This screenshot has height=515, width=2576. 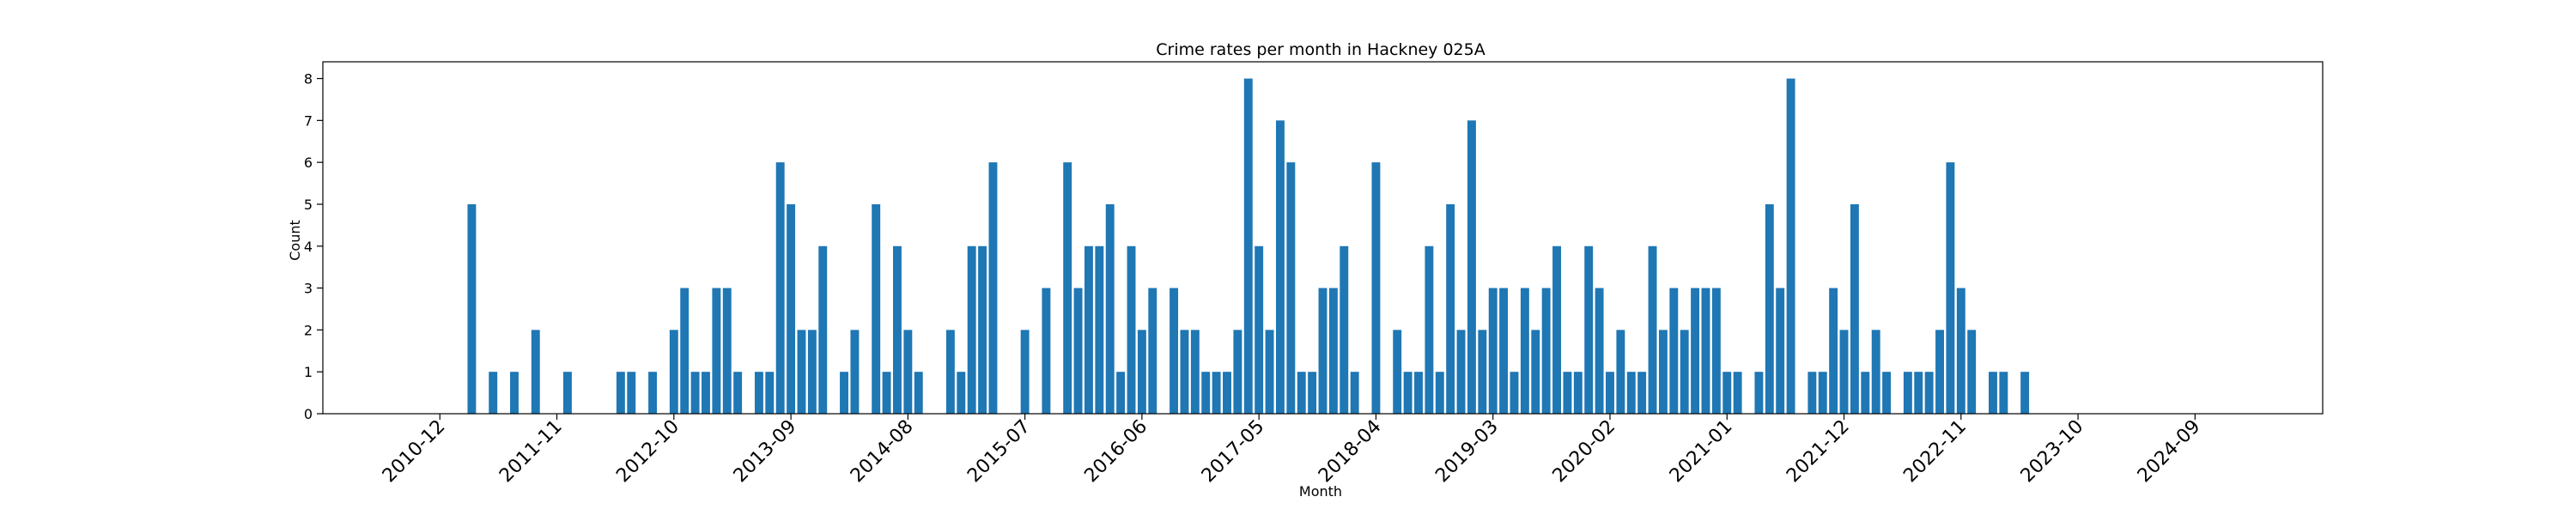 What do you see at coordinates (308, 330) in the screenshot?
I see `y-tick-label: 2` at bounding box center [308, 330].